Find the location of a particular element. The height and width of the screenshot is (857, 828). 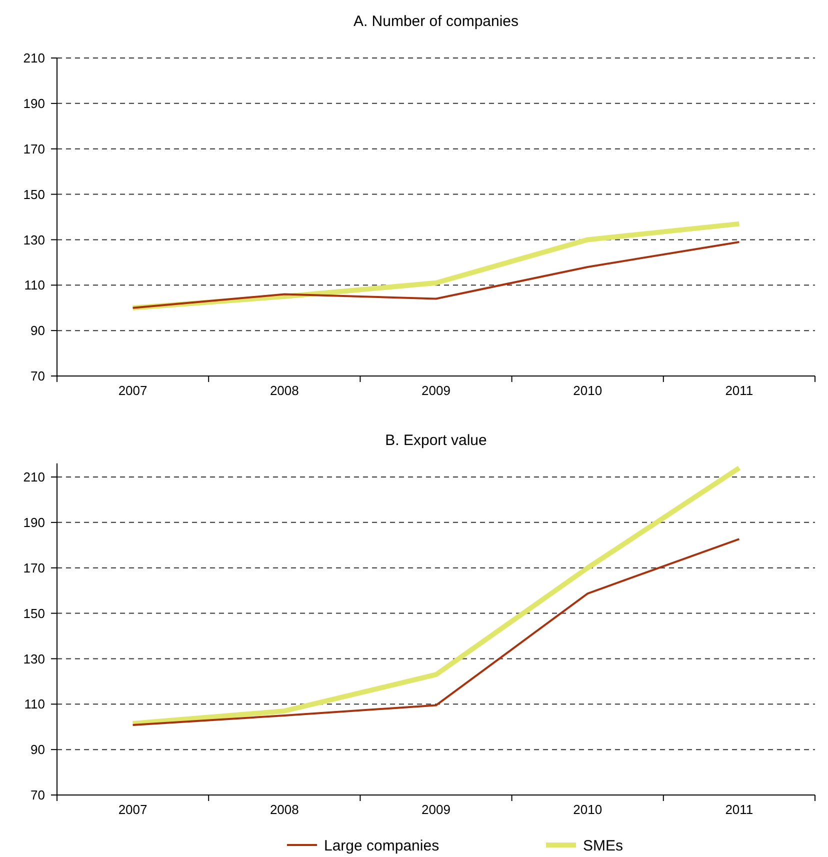

legend-label: SMEs is located at coordinates (603, 845).